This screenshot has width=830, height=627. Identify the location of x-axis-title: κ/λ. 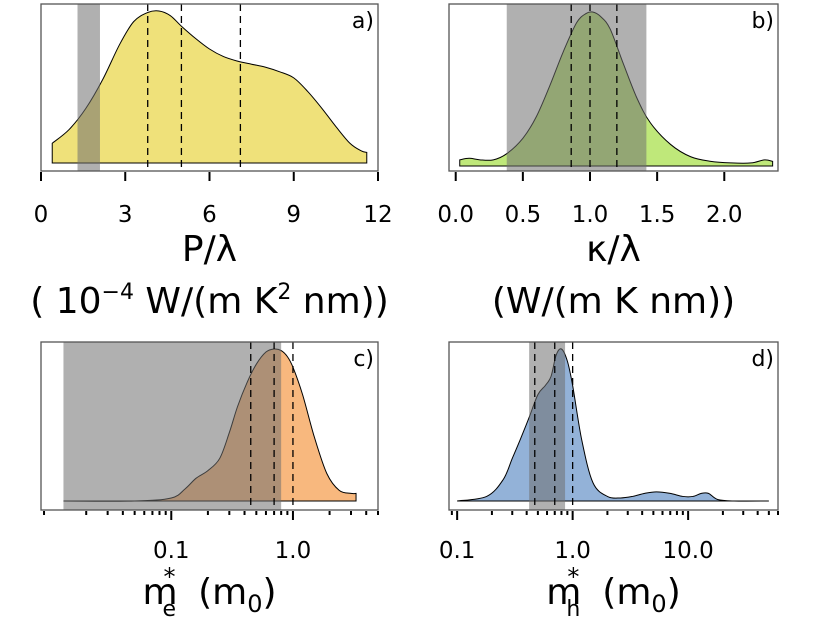
(613, 249).